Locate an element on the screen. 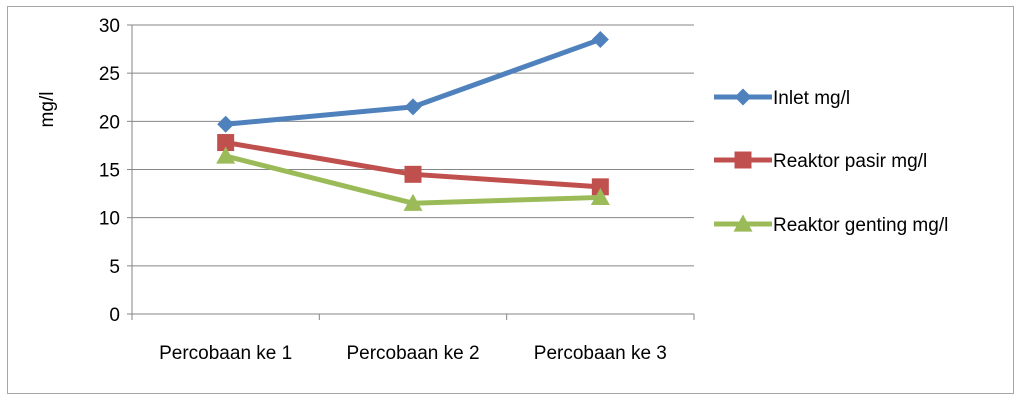 The image size is (1022, 400). y-tick-label: 0 is located at coordinates (114, 315).